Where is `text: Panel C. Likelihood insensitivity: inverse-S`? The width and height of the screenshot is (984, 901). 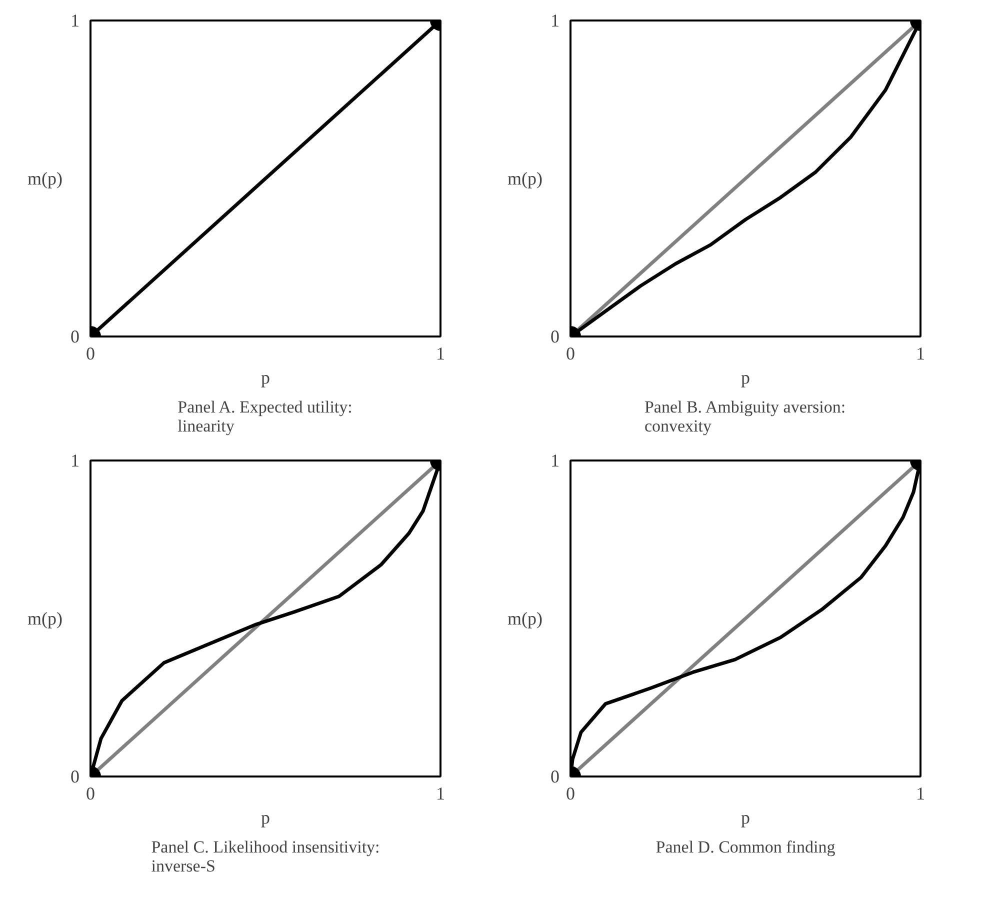
text: Panel C. Likelihood insensitivity: inverse-S is located at coordinates (265, 857).